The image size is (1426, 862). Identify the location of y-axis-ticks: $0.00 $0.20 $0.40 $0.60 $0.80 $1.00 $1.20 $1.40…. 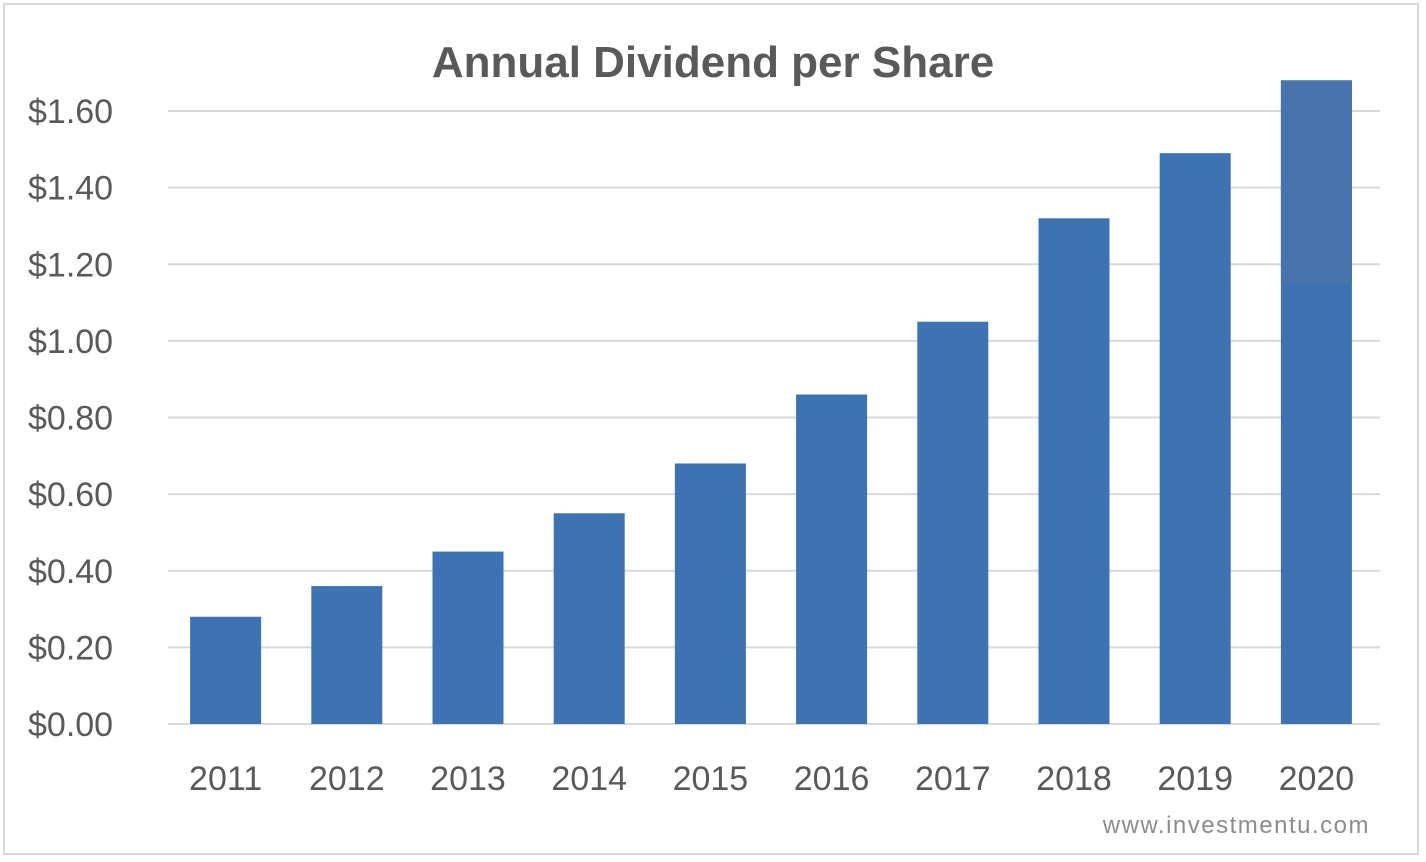
(70, 418).